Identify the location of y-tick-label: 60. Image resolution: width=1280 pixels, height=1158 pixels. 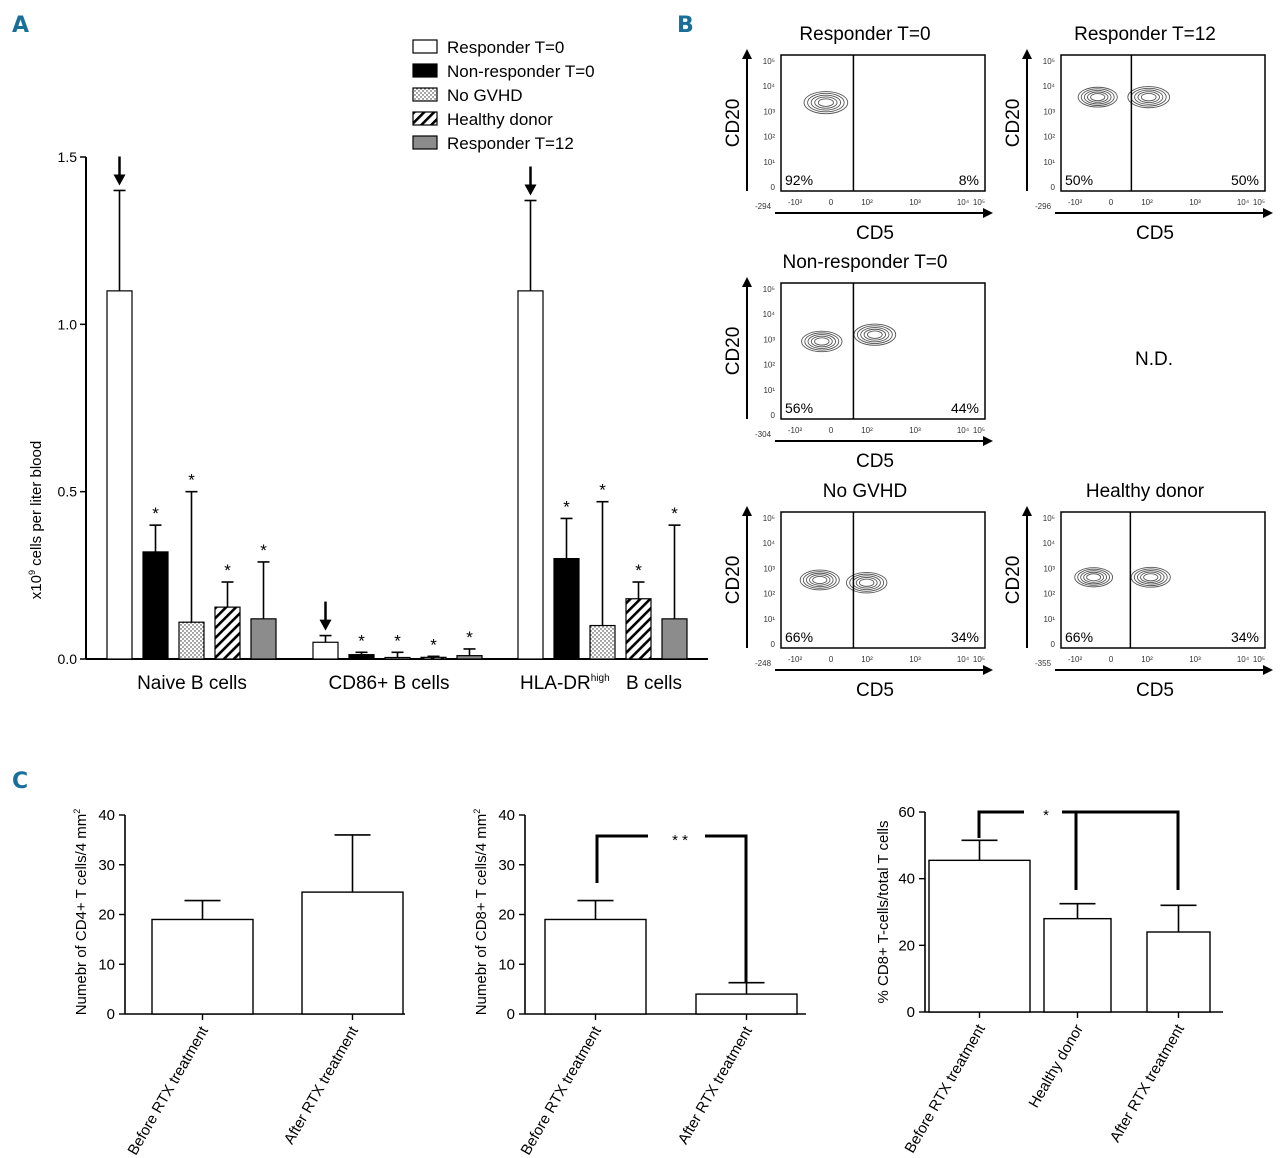
(906, 812).